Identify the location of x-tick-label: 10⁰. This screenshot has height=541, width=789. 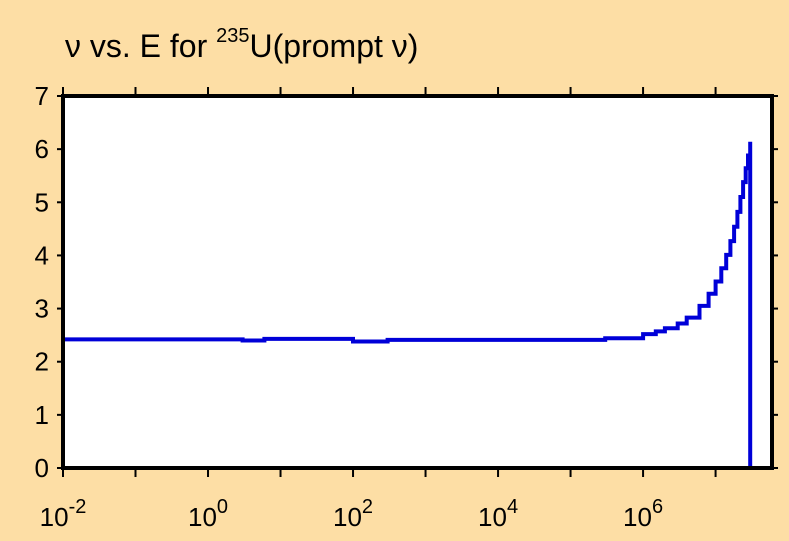
(208, 514).